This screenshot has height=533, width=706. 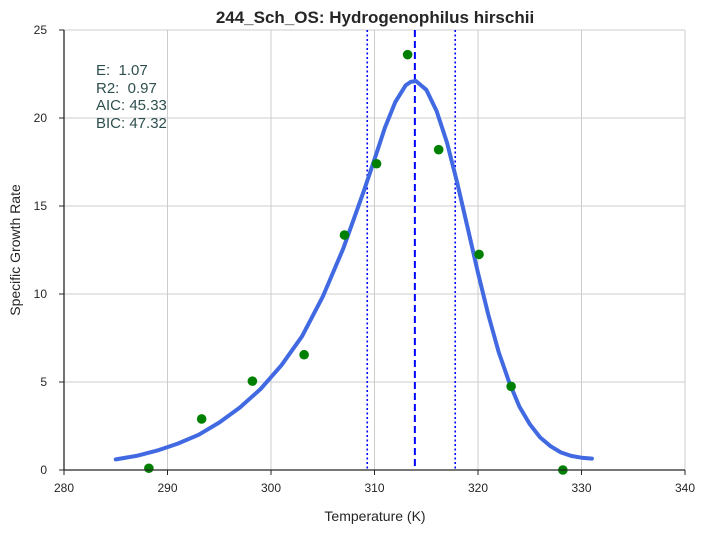 I want to click on y-tick-label-2: 10, so click(x=41, y=294).